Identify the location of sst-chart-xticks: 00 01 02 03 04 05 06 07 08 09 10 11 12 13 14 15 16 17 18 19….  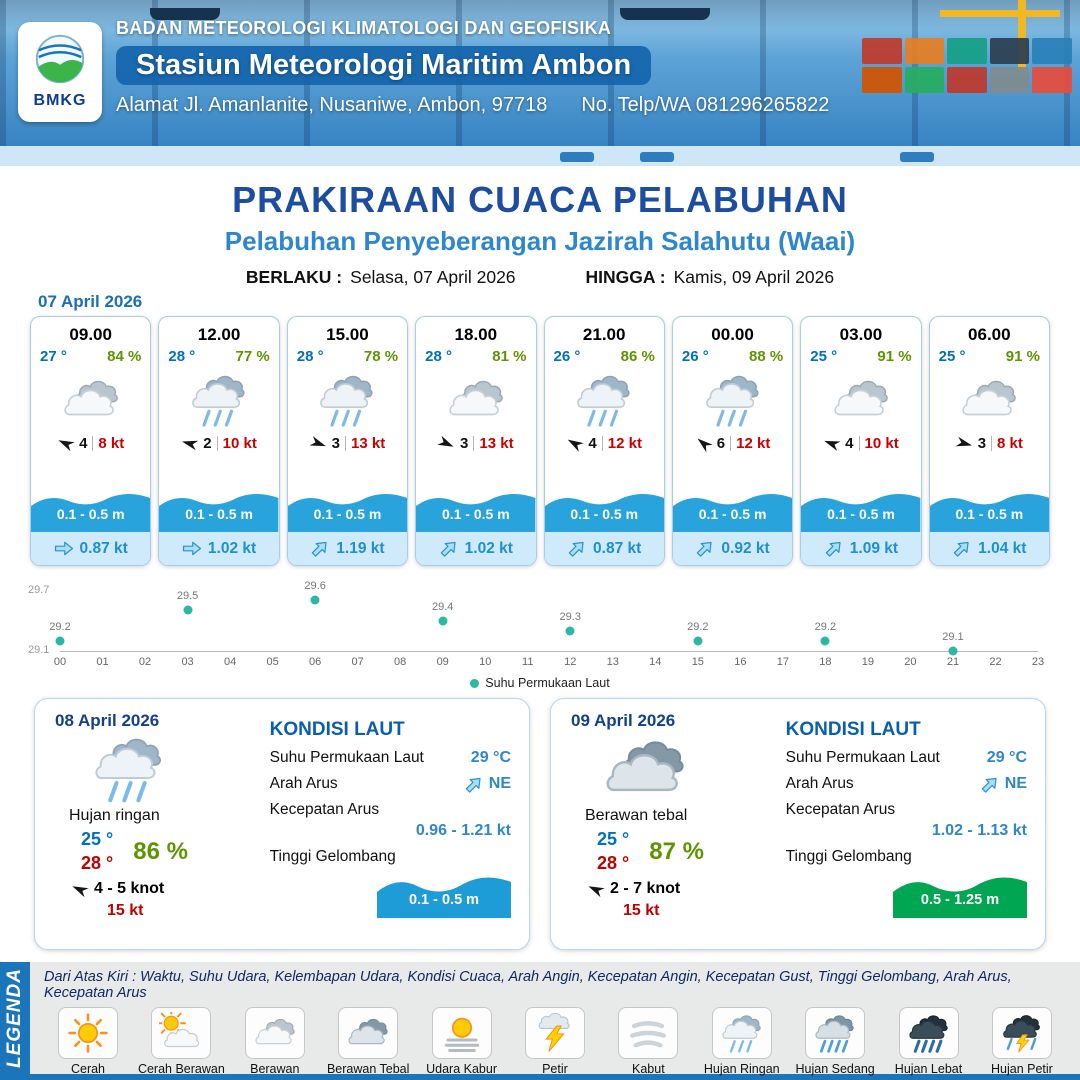
(549, 663).